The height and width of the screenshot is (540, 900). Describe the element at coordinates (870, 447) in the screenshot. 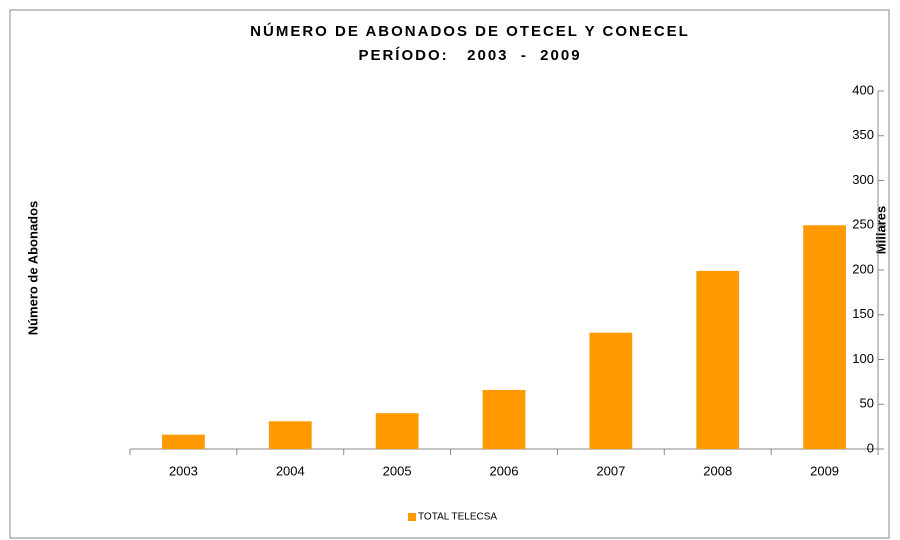

I see `y-tick-label: 0` at that location.